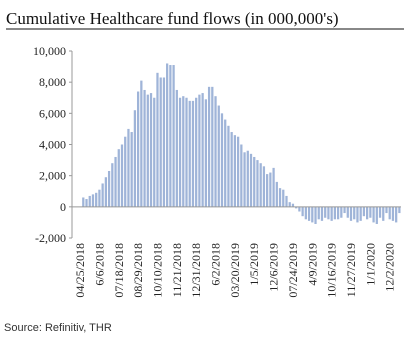 The image size is (413, 340). I want to click on y-tick-label: 8,000, so click(52, 82).